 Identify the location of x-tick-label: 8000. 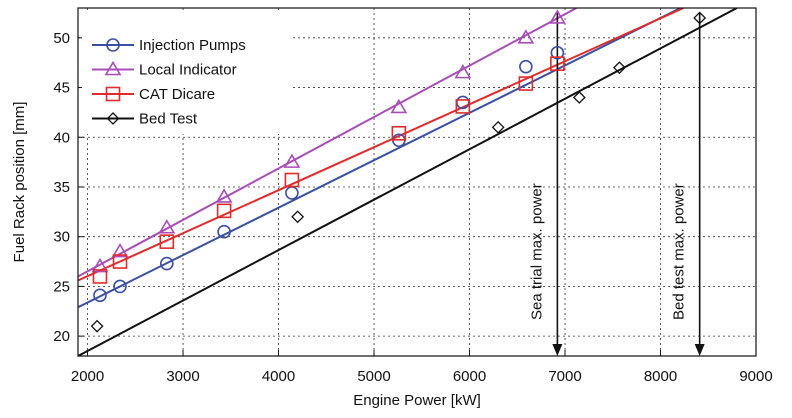
(660, 376).